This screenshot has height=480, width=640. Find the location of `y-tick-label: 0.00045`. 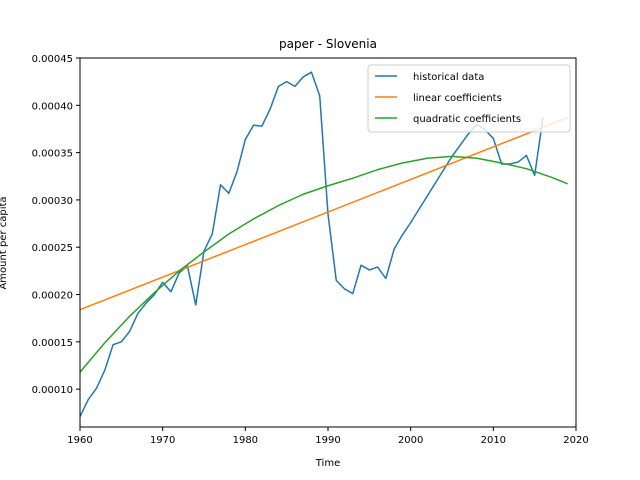

y-tick-label: 0.00045 is located at coordinates (52, 59).